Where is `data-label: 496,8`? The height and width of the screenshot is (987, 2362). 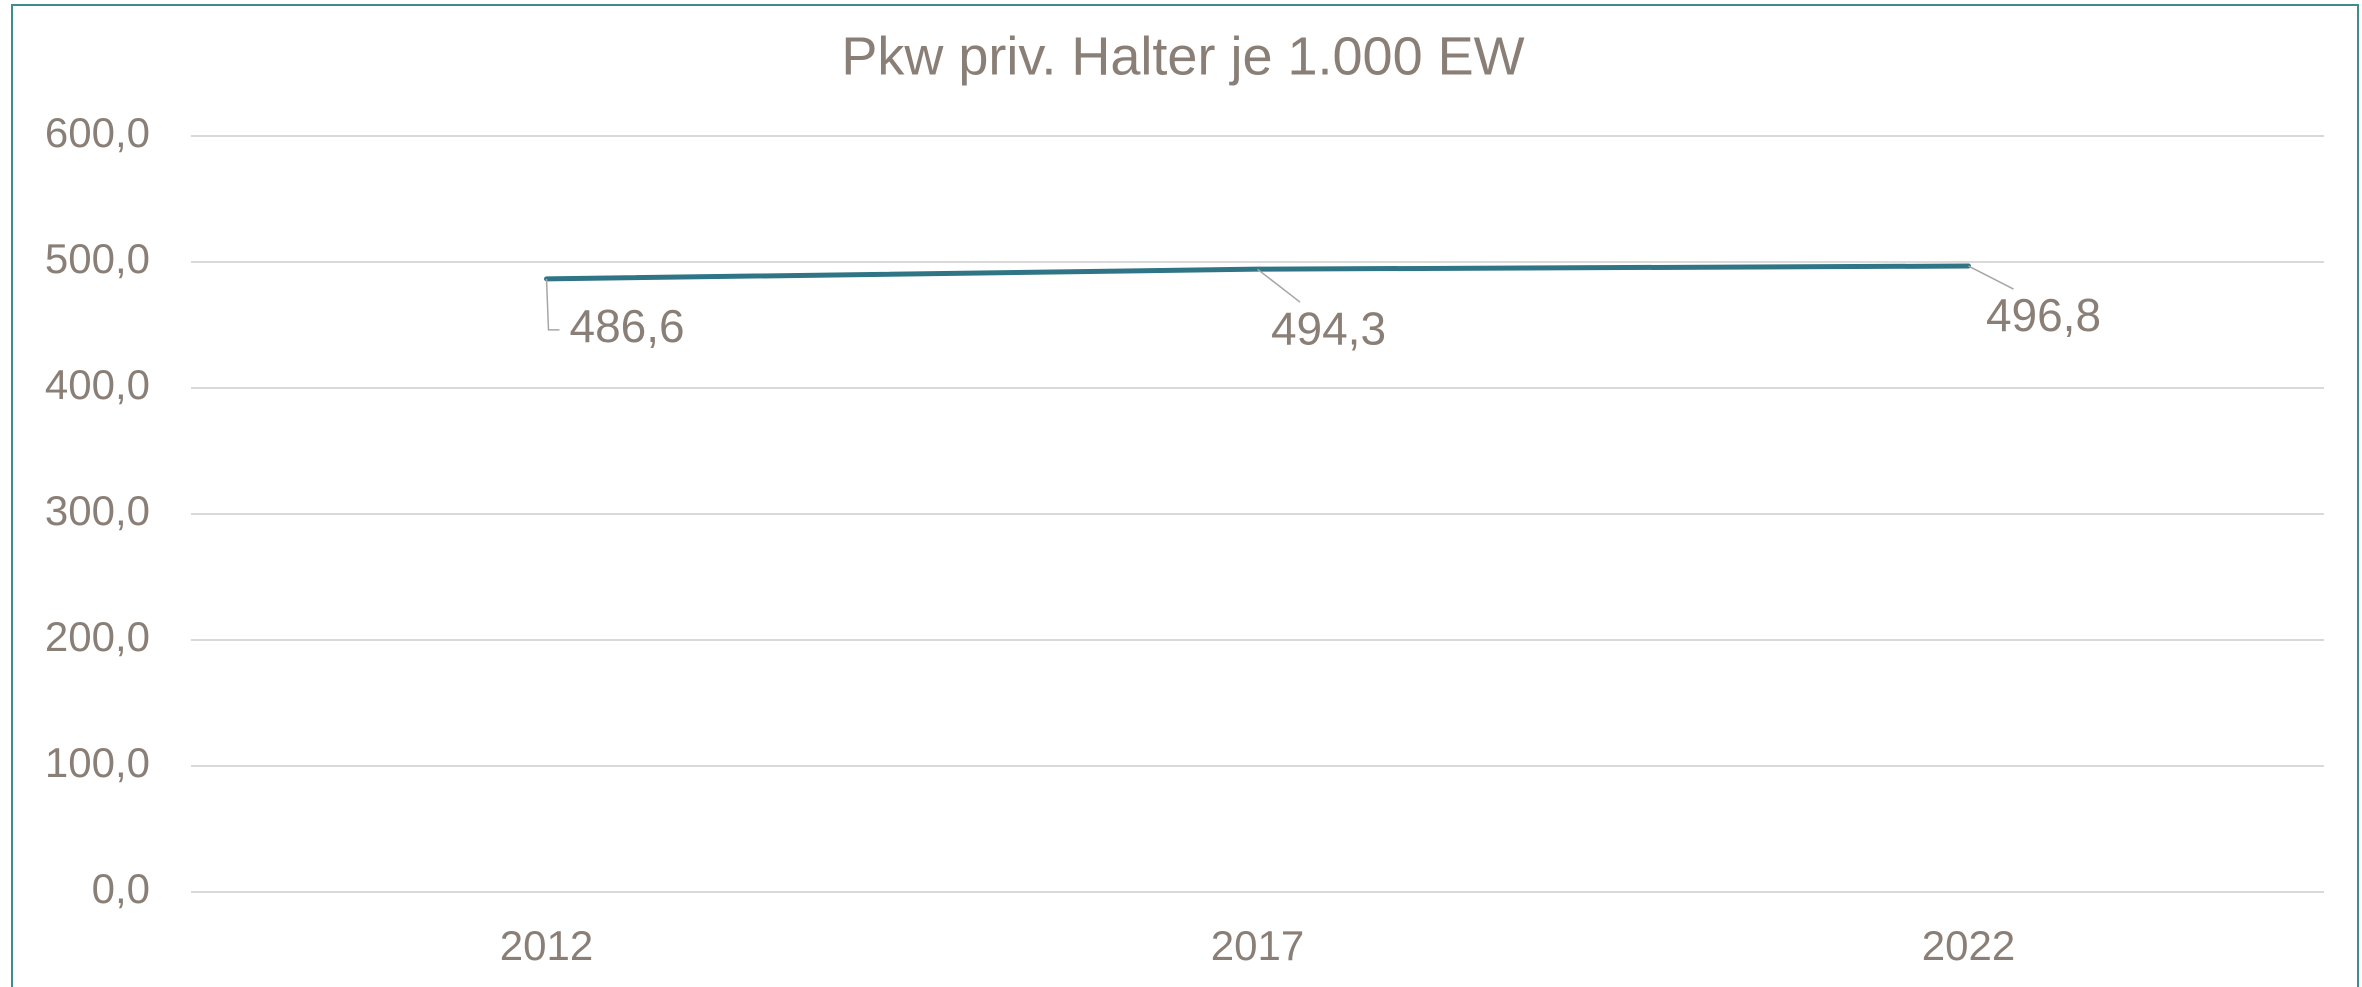
data-label: 496,8 is located at coordinates (2043, 315).